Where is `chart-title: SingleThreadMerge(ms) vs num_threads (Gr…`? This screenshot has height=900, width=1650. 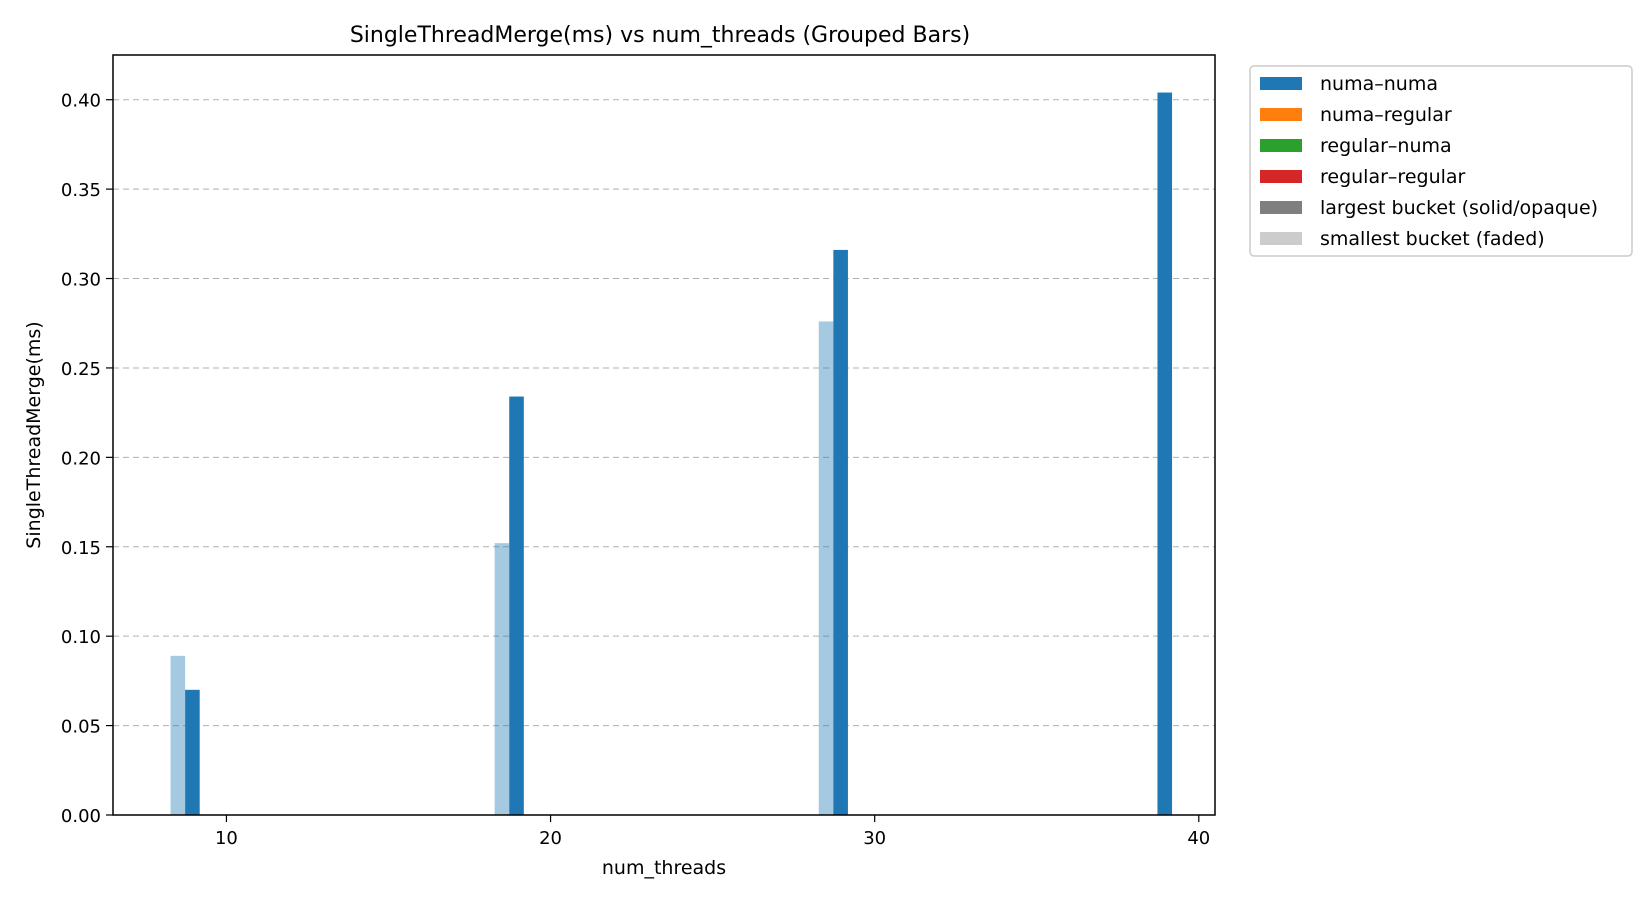 chart-title: SingleThreadMerge(ms) vs num_threads (Gr… is located at coordinates (660, 35).